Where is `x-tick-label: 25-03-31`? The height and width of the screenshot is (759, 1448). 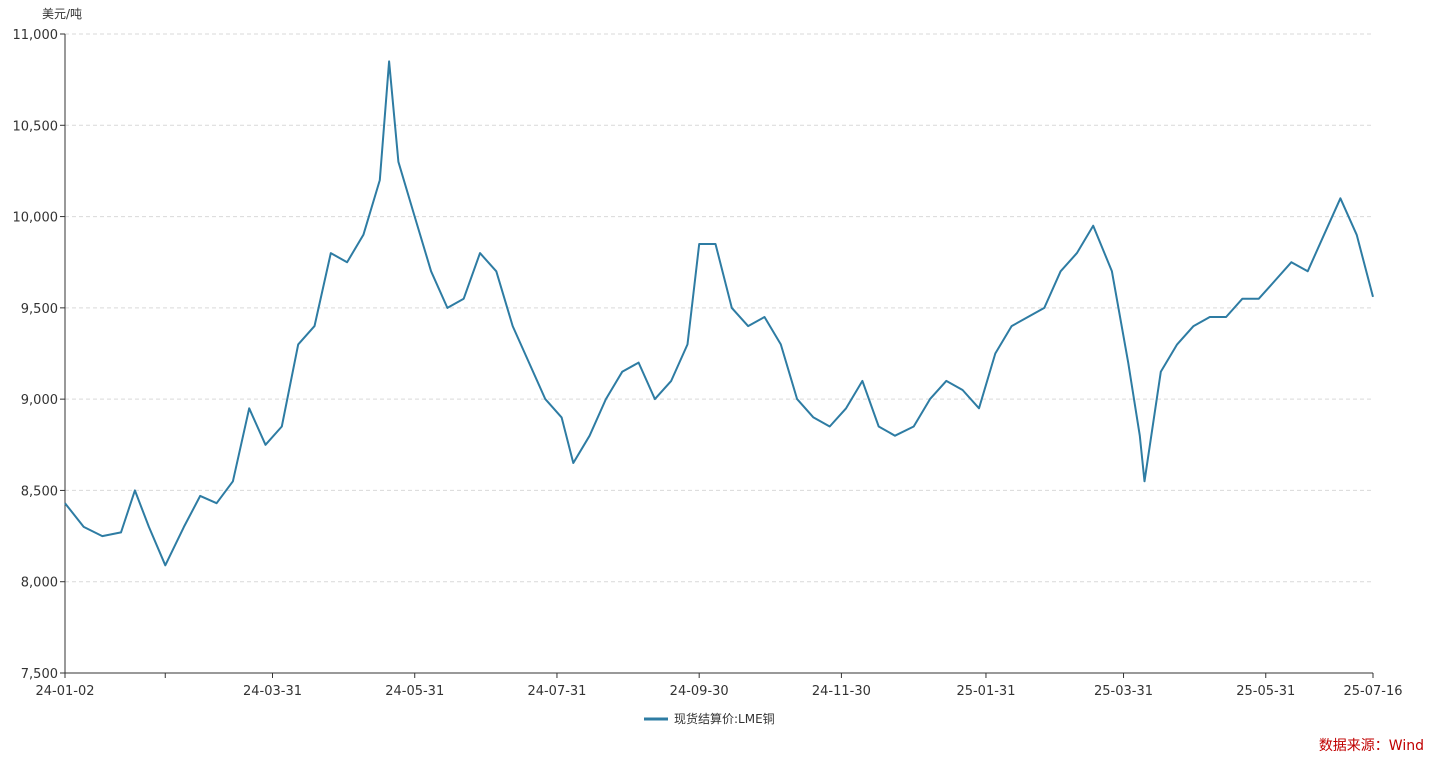
x-tick-label: 25-03-31 is located at coordinates (1123, 691).